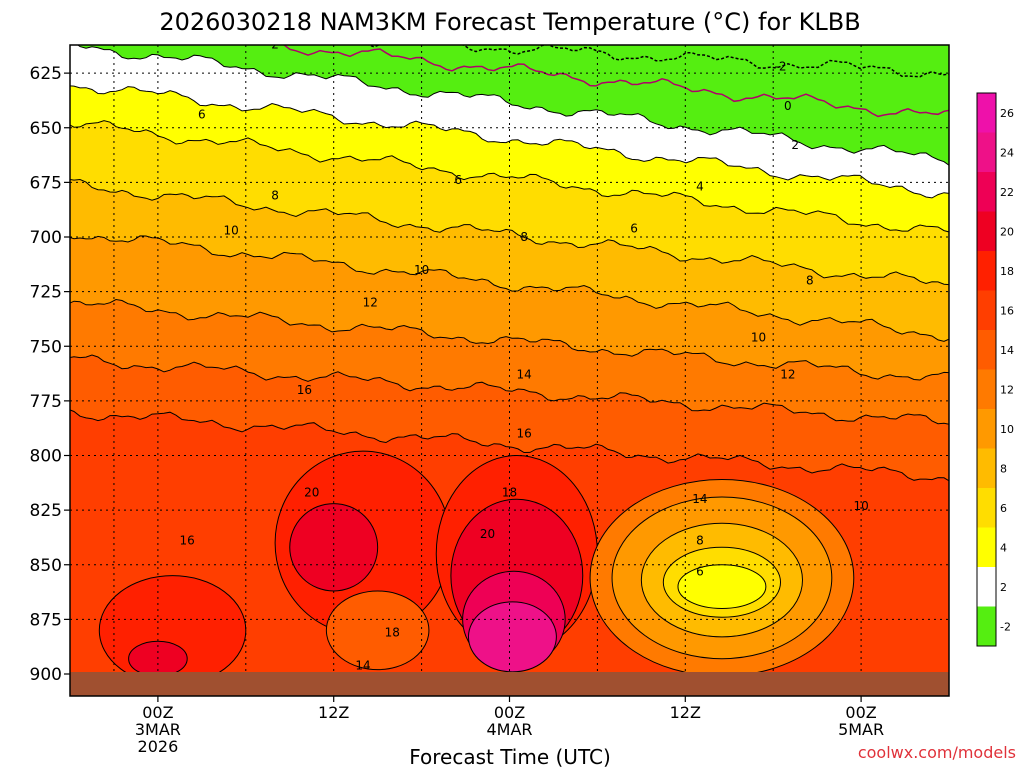  Describe the element at coordinates (1007, 152) in the screenshot. I see `colorbar-label: 24` at that location.